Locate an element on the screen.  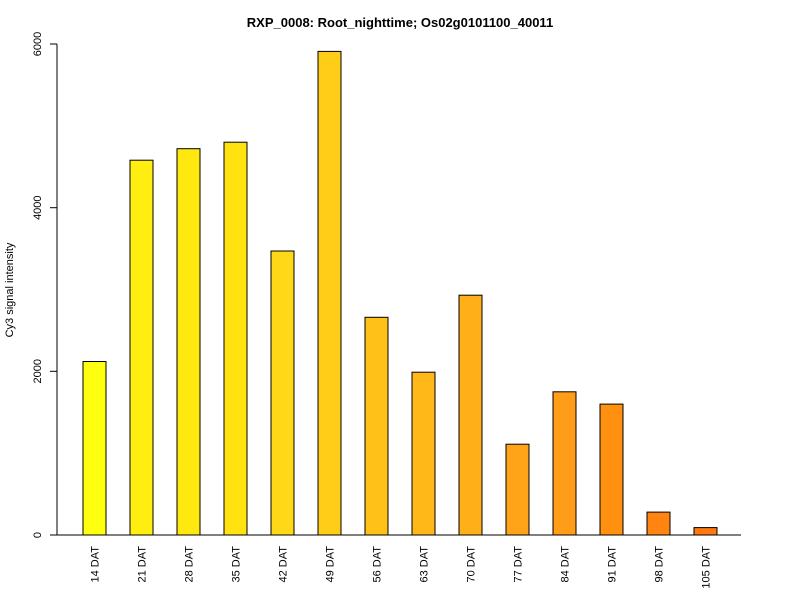
bar-35-dat is located at coordinates (235, 338).